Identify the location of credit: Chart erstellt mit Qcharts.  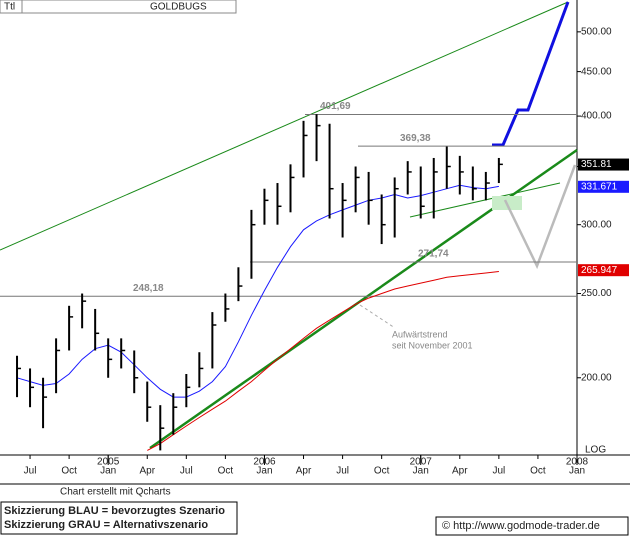
(115, 492).